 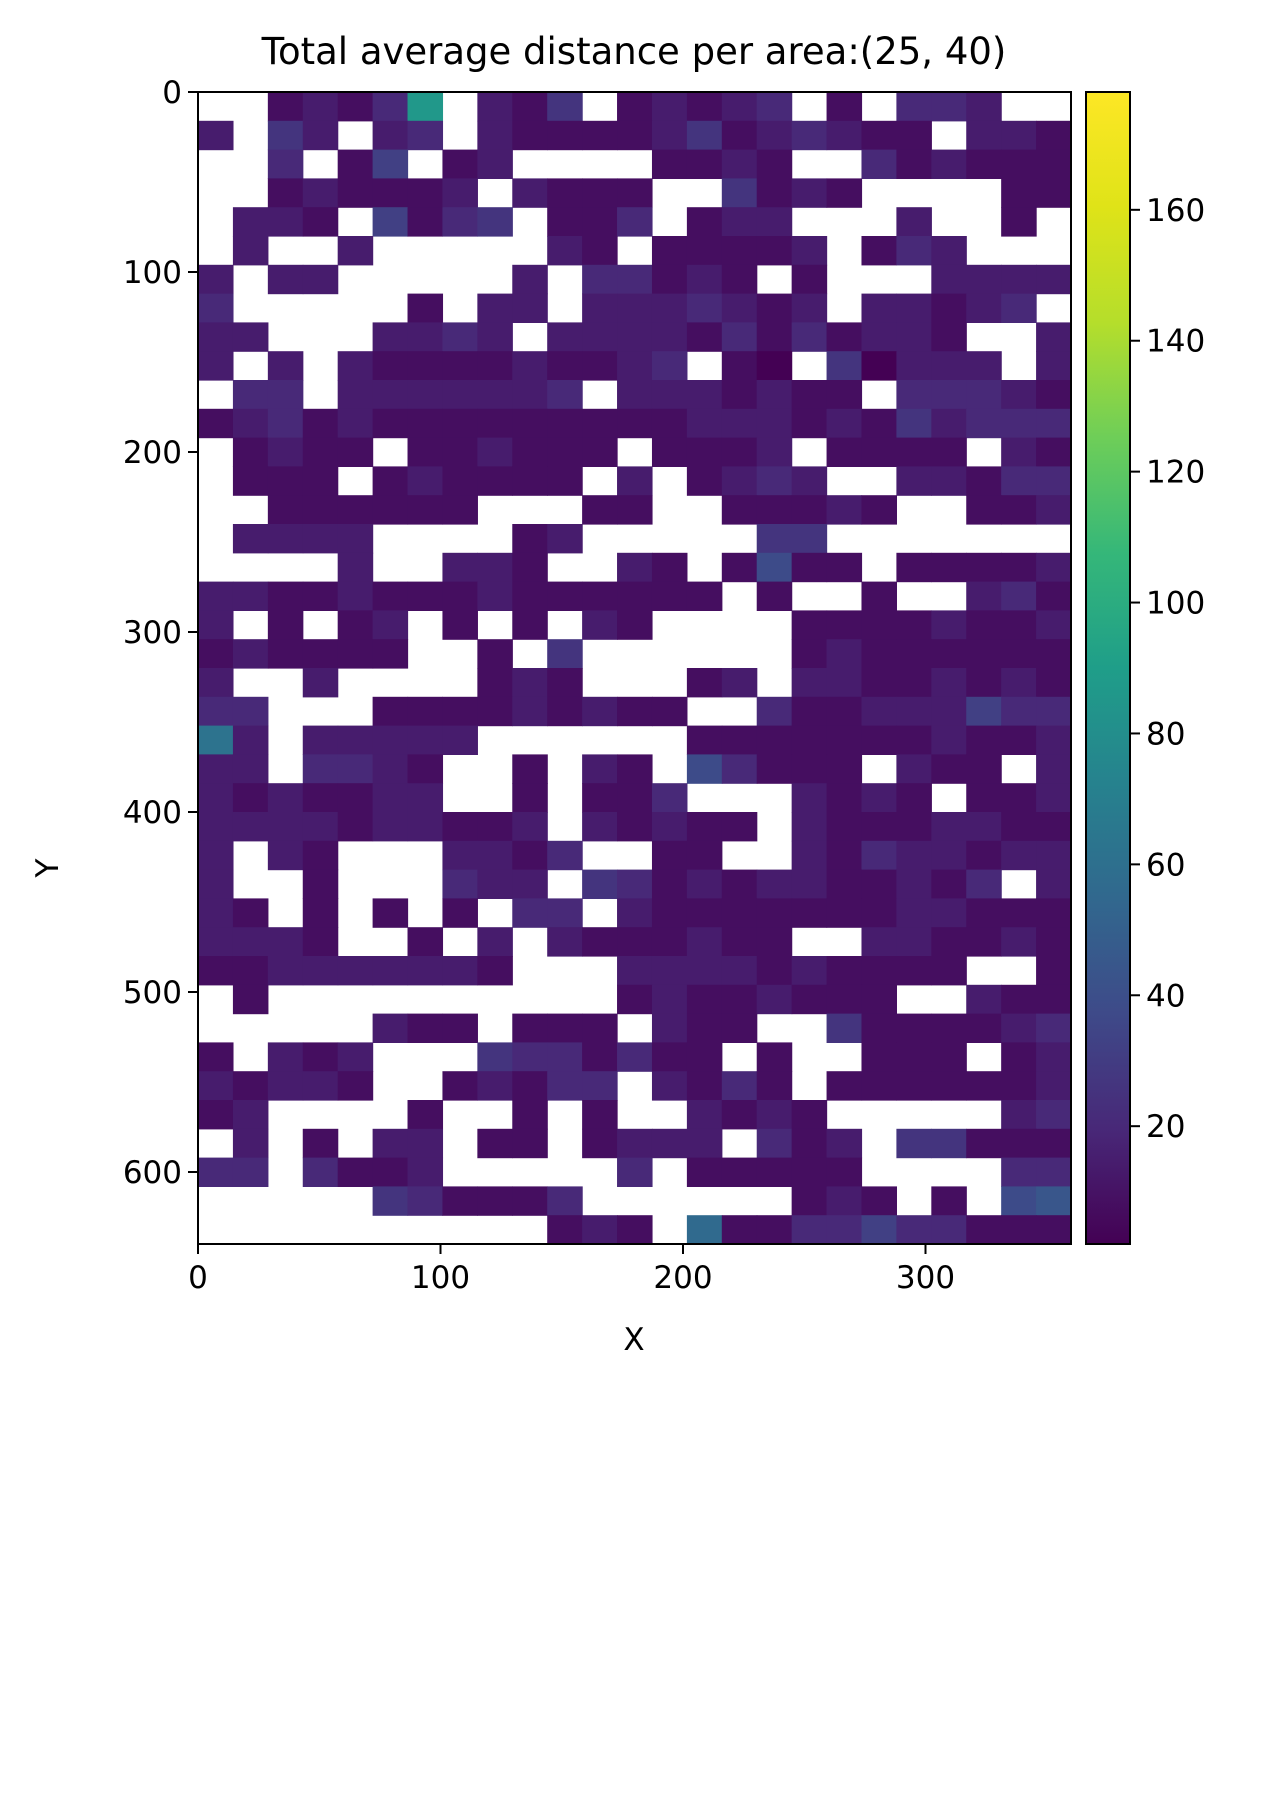 I want to click on colorbar-tick-label: 160, so click(x=1175, y=211).